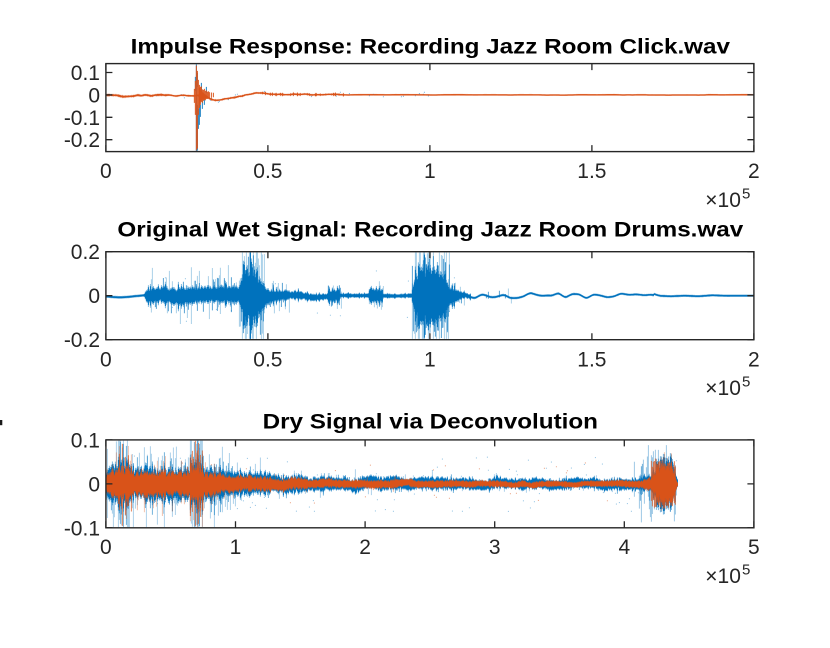 Image resolution: width=830 pixels, height=648 pixels. Describe the element at coordinates (85, 252) in the screenshot. I see `svg-text: 0.2` at that location.